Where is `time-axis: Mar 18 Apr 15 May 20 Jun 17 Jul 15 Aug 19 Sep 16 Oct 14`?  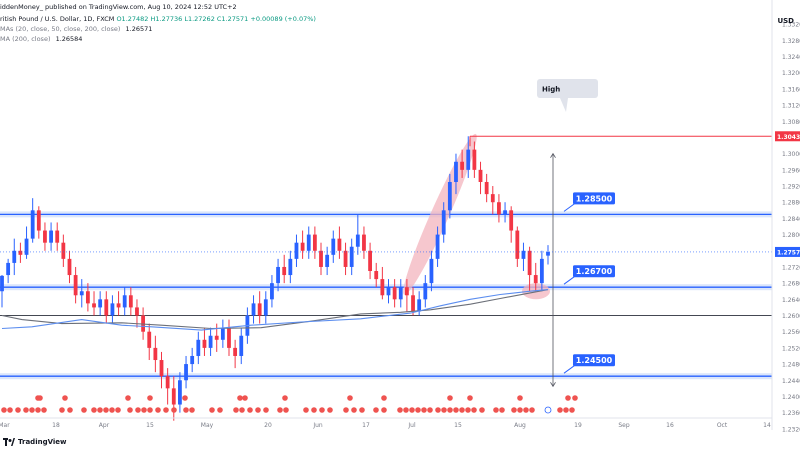 time-axis: Mar 18 Apr 15 May 20 Jun 17 Jul 15 Aug 19 Sep 16 Oct 14 is located at coordinates (386, 423).